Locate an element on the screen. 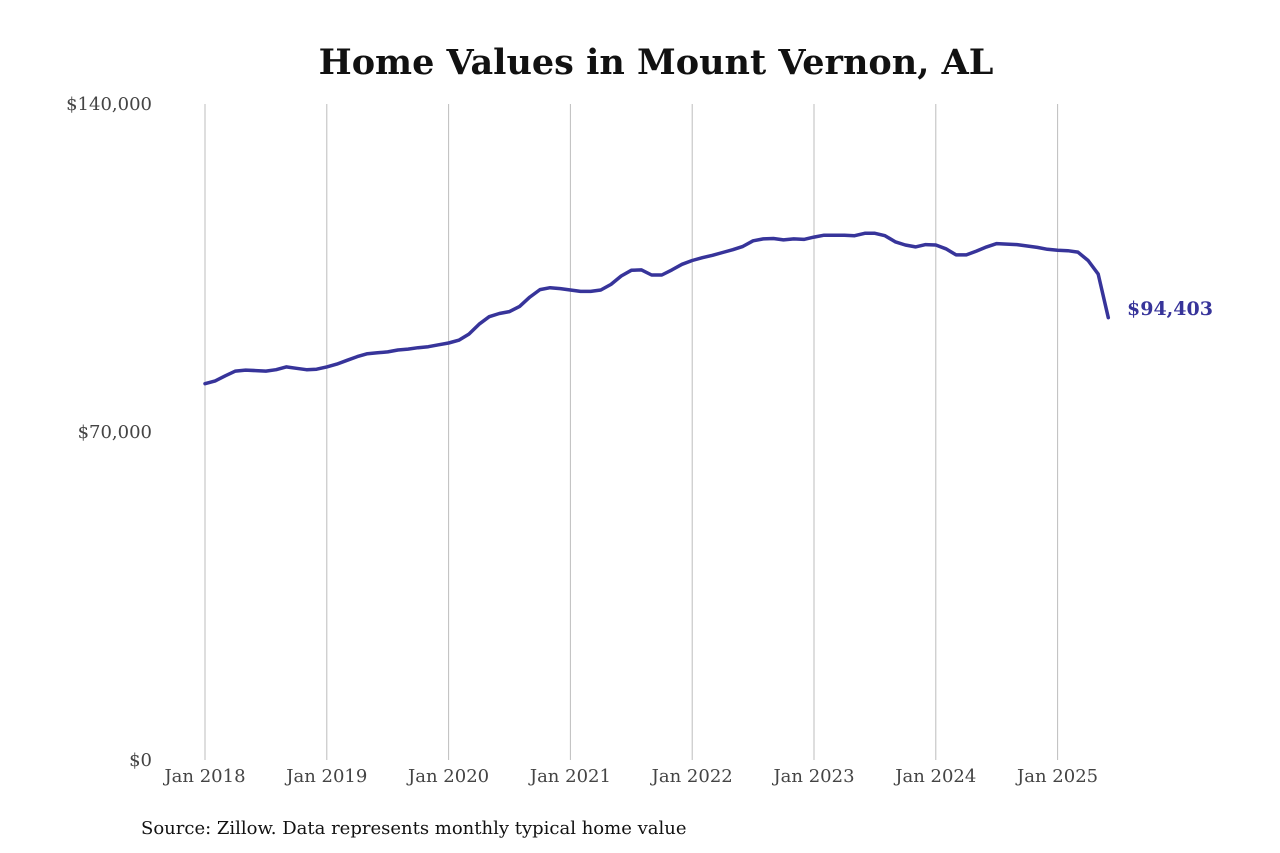 The height and width of the screenshot is (853, 1280). x-tick-label: Jan 2018 is located at coordinates (203, 776).